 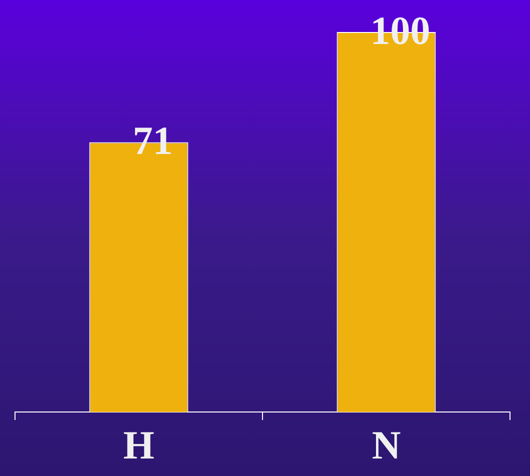 What do you see at coordinates (138, 445) in the screenshot?
I see `x-tick-label: H` at bounding box center [138, 445].